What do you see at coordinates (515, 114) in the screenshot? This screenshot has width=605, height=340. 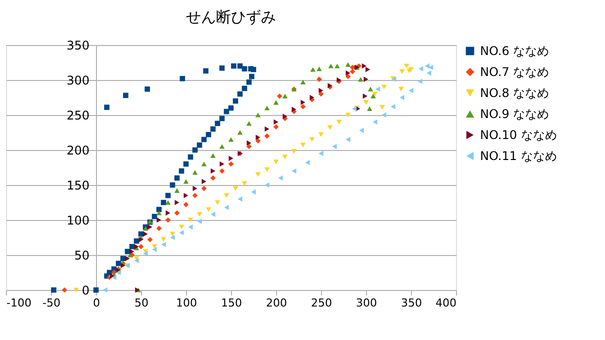 I see `legend-label: NO.9 ななめ` at bounding box center [515, 114].